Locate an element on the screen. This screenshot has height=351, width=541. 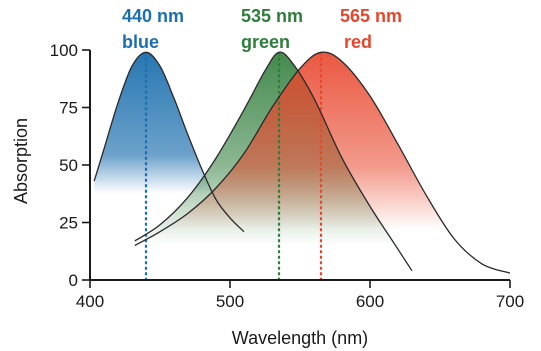
x-tick-label: 400 is located at coordinates (90, 301).